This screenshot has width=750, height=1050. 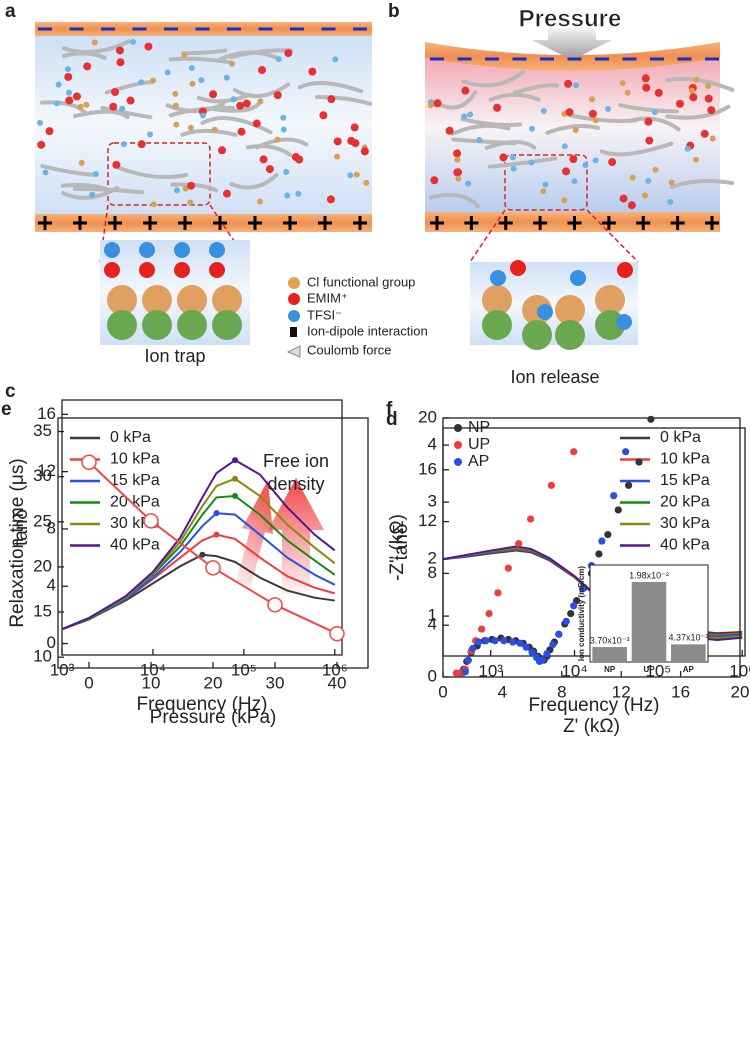 What do you see at coordinates (432, 501) in the screenshot?
I see `y-tick-label: 3` at bounding box center [432, 501].